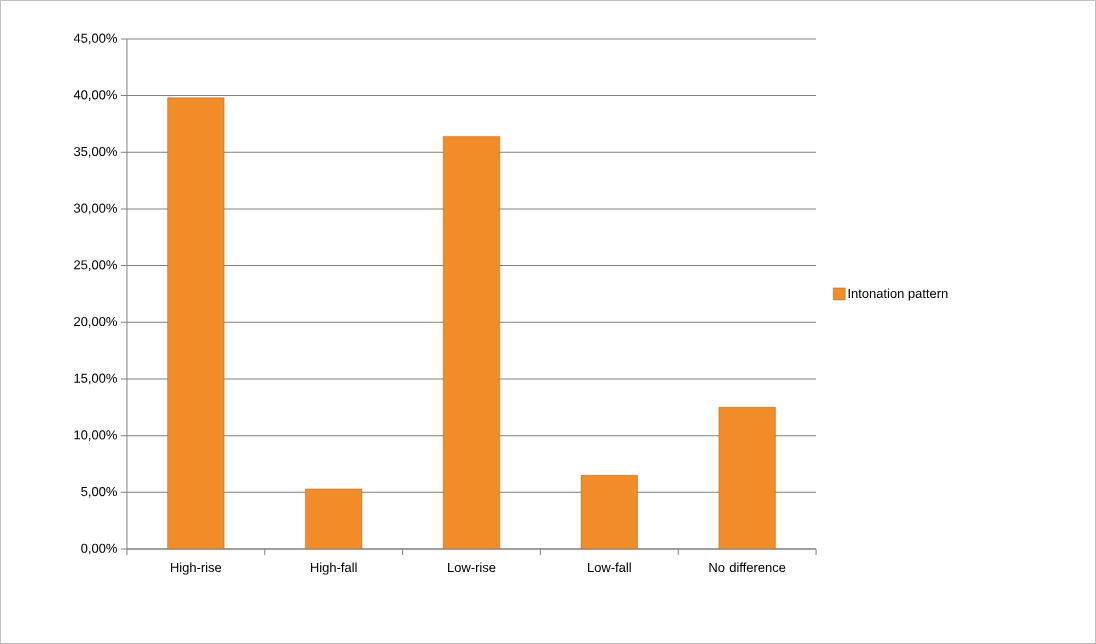 This screenshot has height=644, width=1096. What do you see at coordinates (95, 95) in the screenshot?
I see `y-tick-label: 40,00%` at bounding box center [95, 95].